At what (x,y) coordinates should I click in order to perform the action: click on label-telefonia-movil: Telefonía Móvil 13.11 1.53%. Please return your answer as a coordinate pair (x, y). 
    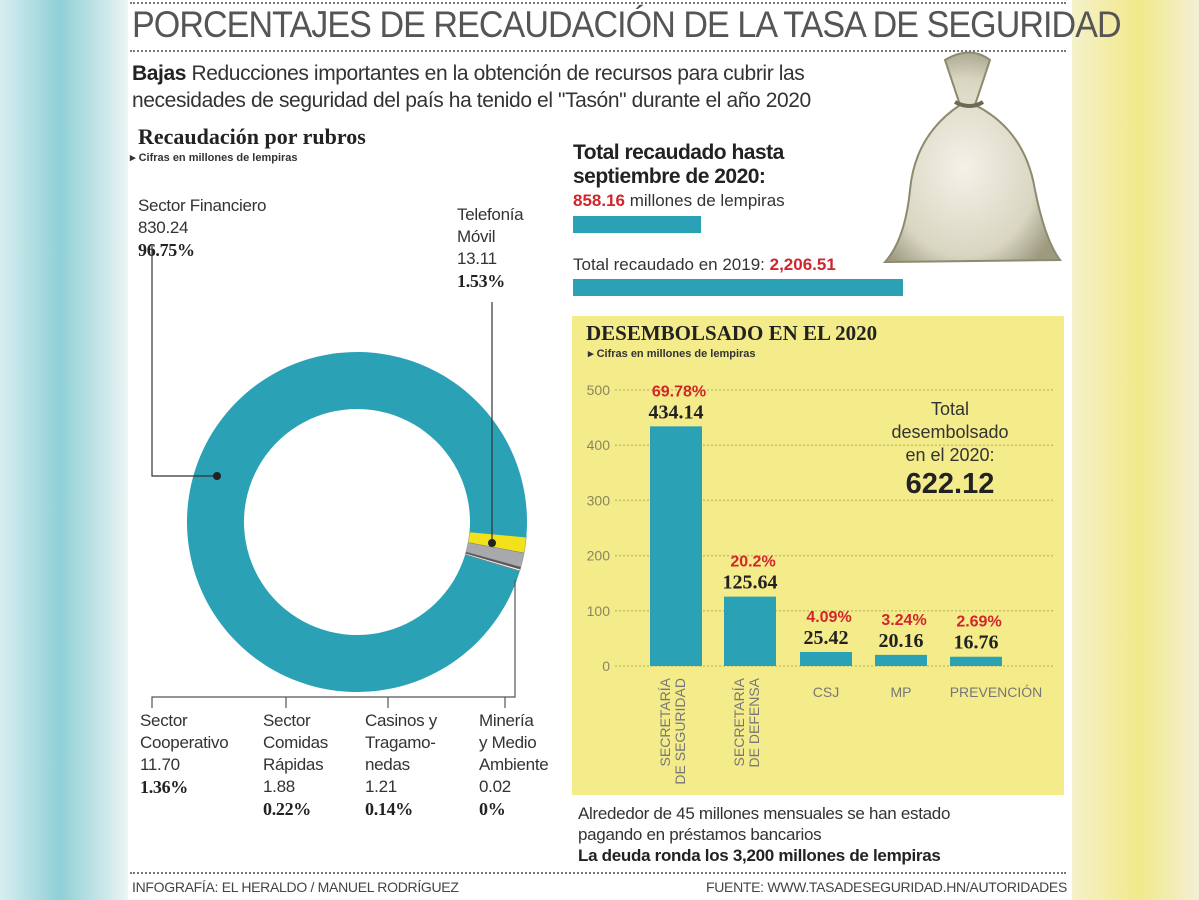
    Looking at the image, I should click on (490, 248).